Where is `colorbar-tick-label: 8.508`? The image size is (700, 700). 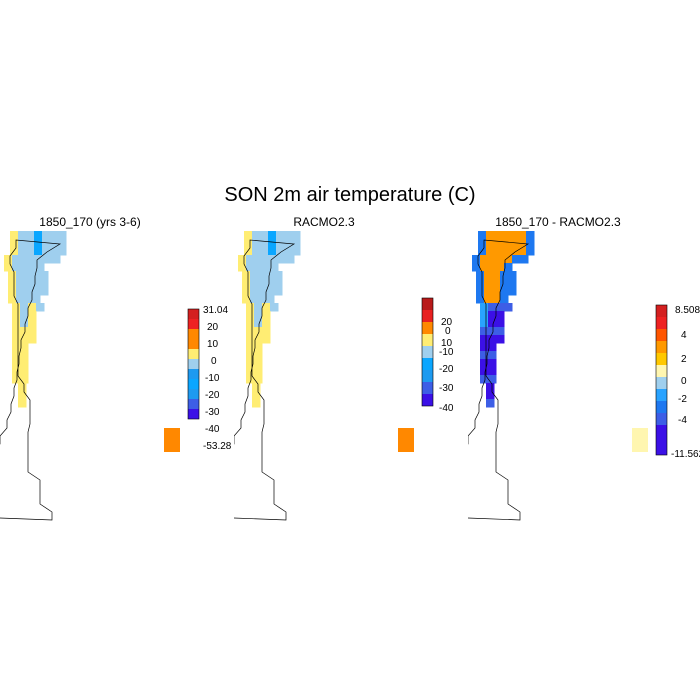 colorbar-tick-label: 8.508 is located at coordinates (687, 310).